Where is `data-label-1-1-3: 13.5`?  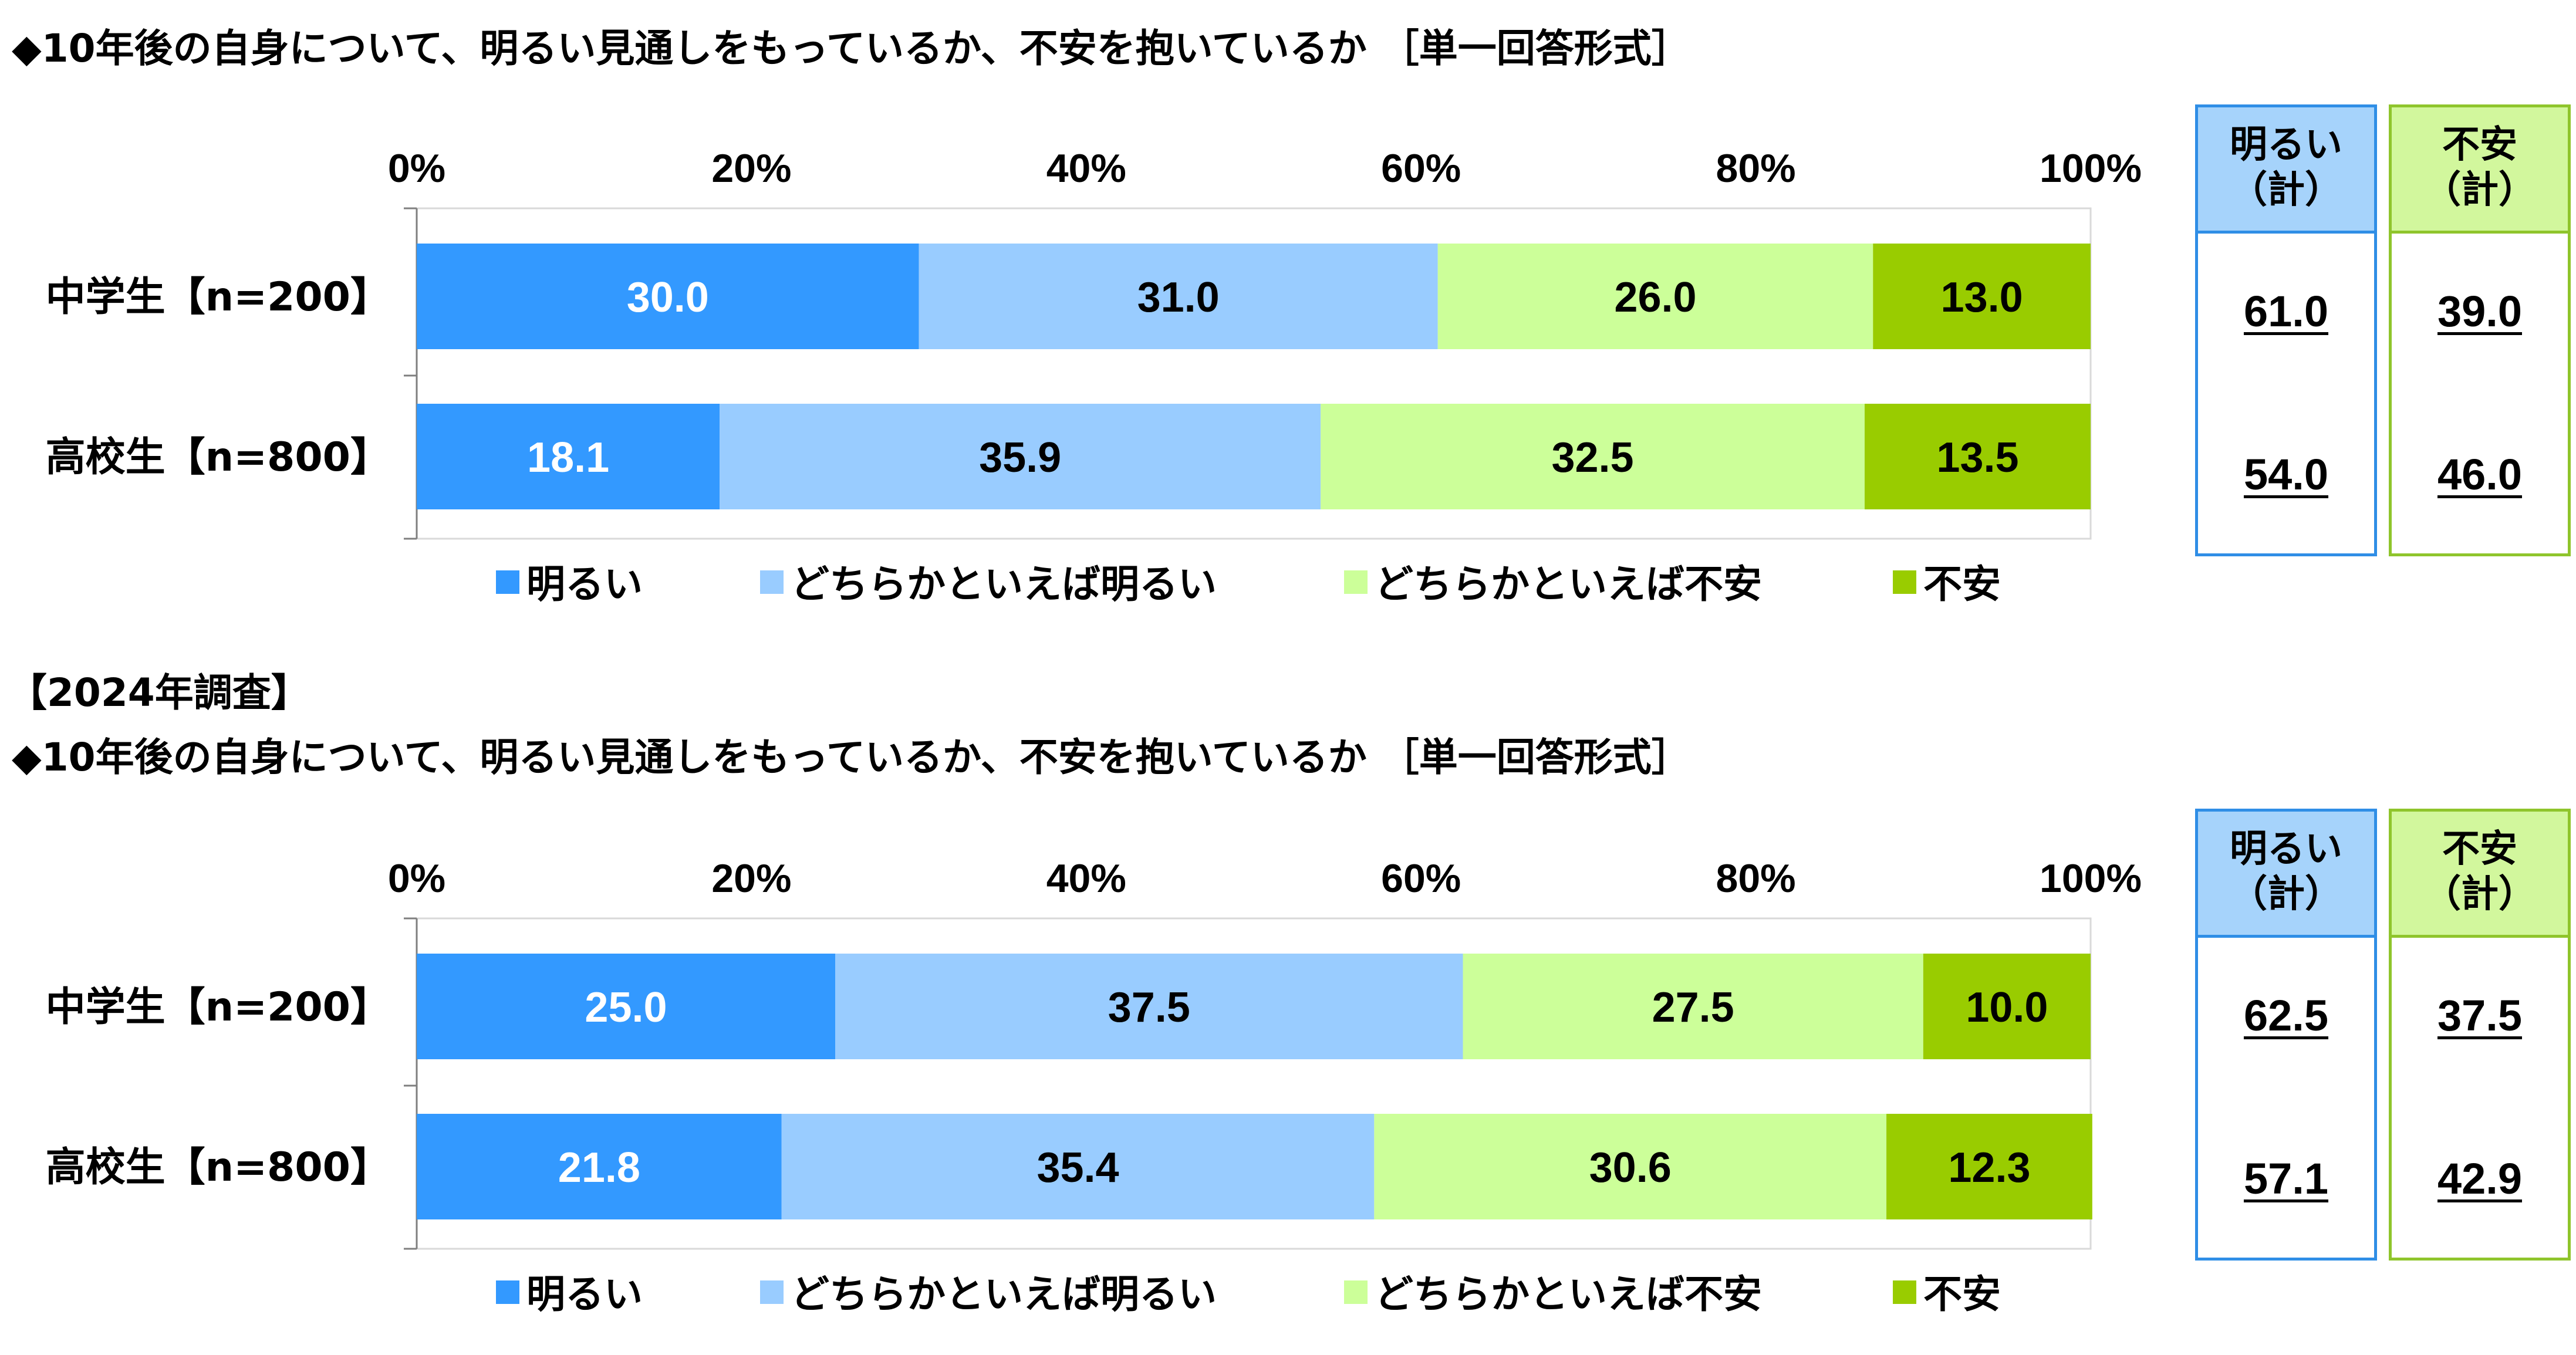
data-label-1-1-3: 13.5 is located at coordinates (1977, 457).